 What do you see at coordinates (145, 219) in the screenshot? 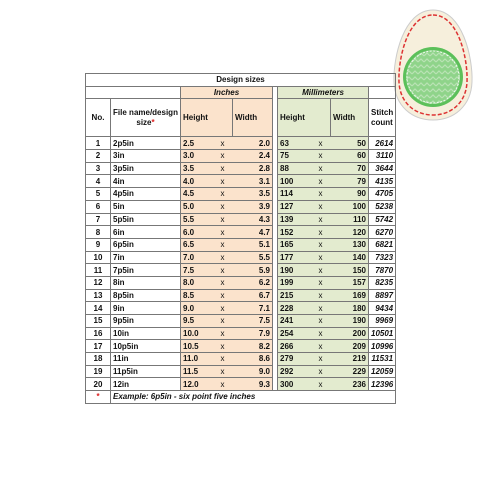
I see `file-name: 5p5in` at bounding box center [145, 219].